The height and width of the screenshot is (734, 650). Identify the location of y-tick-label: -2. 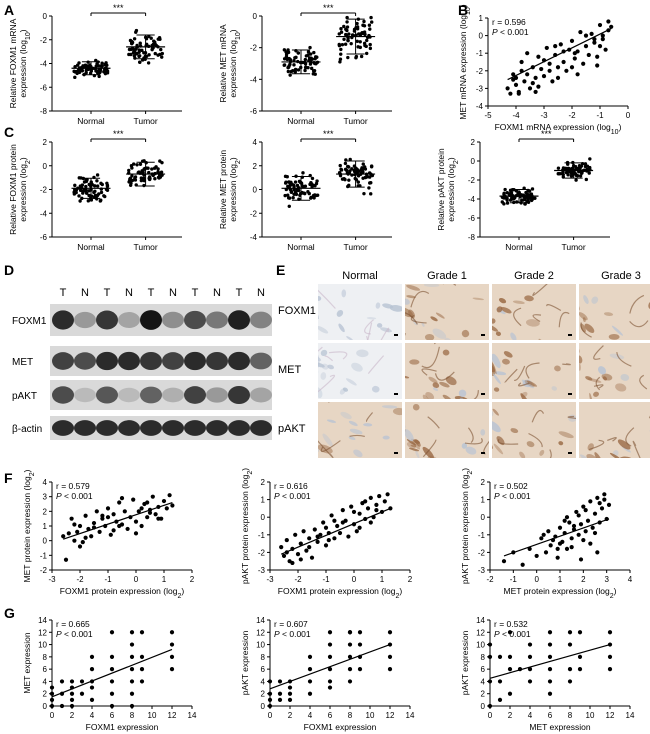
(262, 552).